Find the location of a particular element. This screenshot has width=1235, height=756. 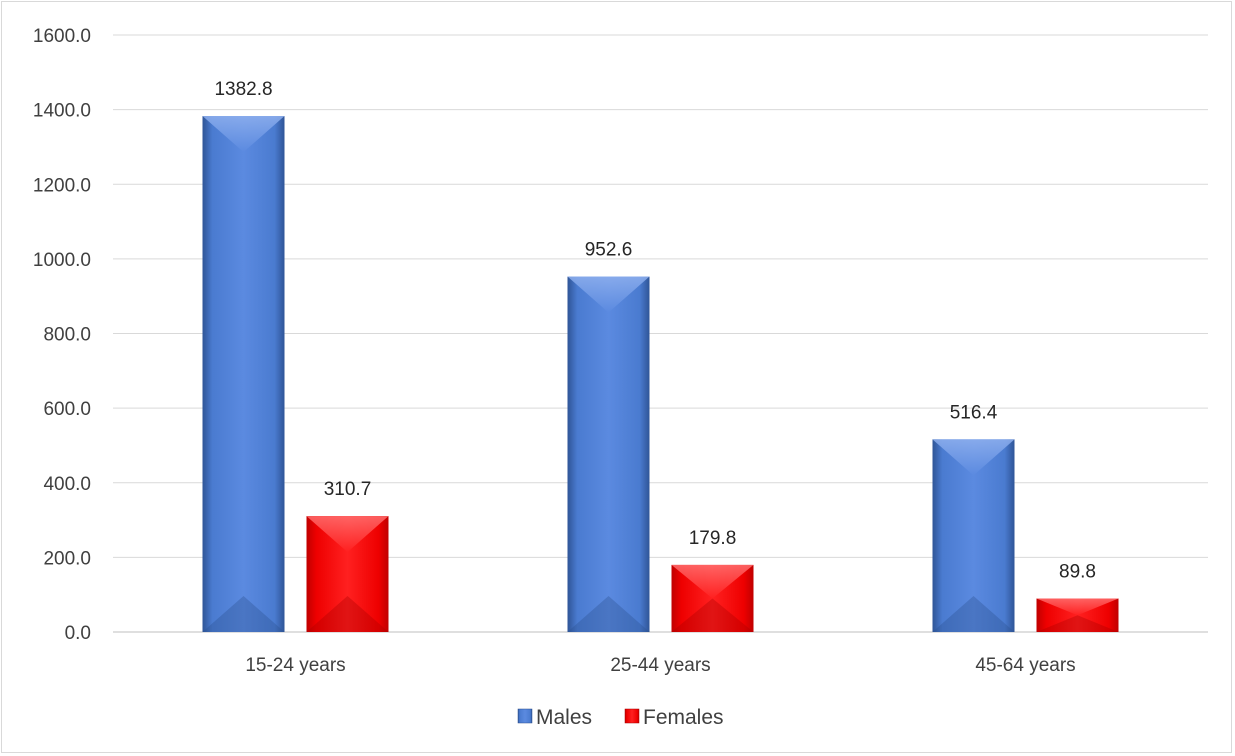

y-tick-label: 1400.0 is located at coordinates (62, 111).